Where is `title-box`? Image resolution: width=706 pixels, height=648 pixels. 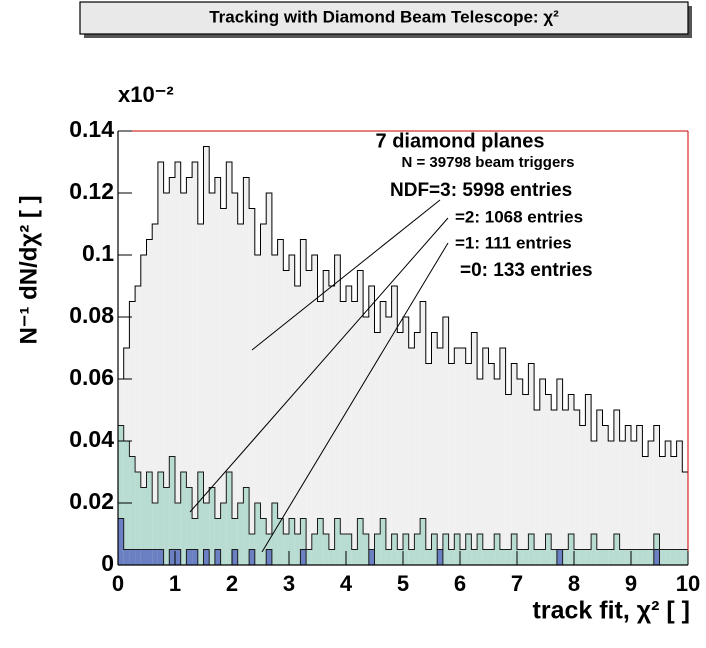 title-box is located at coordinates (384, 18).